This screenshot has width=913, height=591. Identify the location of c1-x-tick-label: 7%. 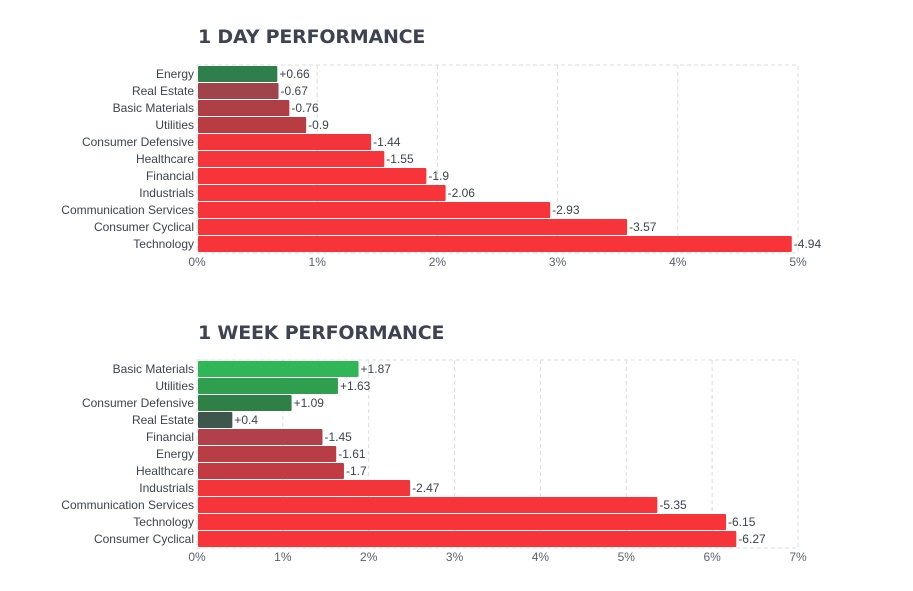
(798, 557).